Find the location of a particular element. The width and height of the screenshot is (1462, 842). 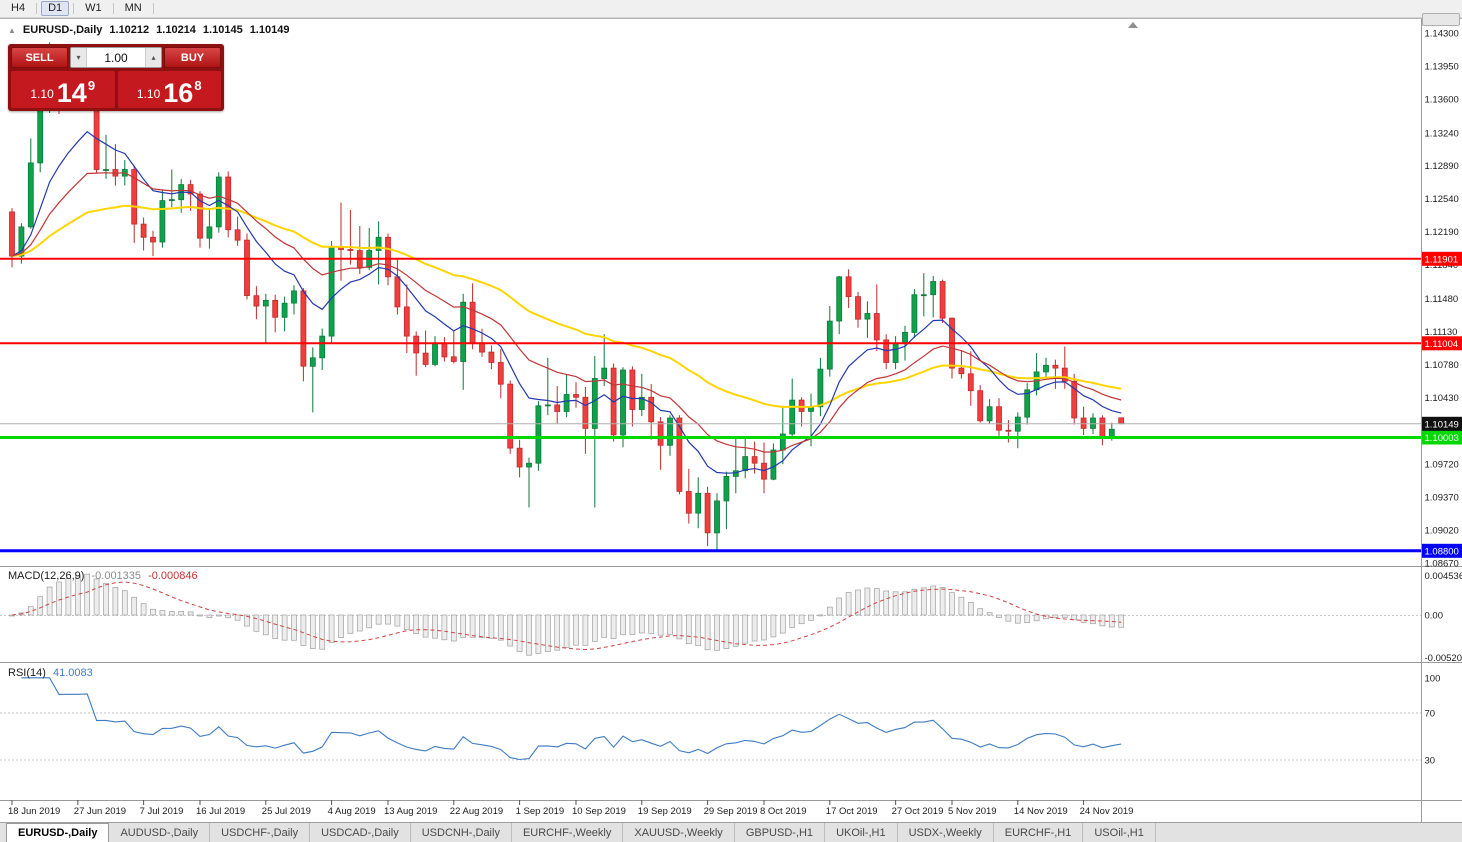

level-price-badge-text: 1.10003 is located at coordinates (1442, 438).